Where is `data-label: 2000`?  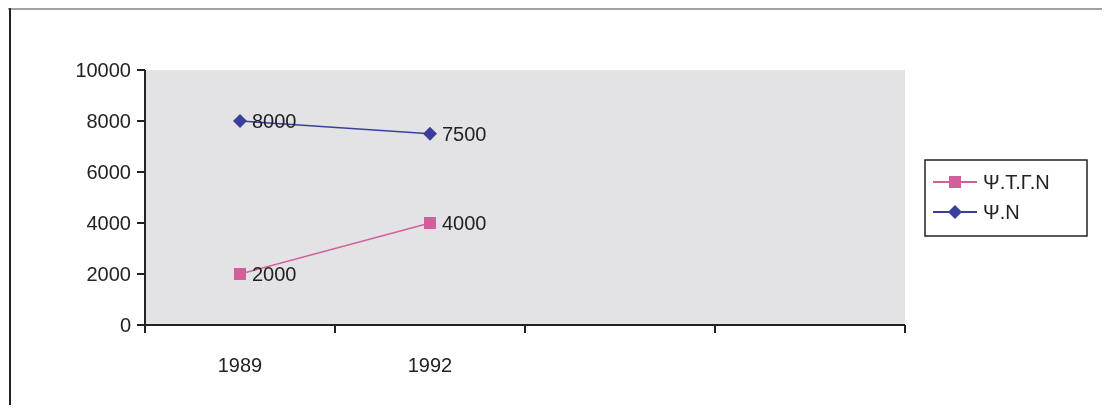
data-label: 2000 is located at coordinates (274, 274).